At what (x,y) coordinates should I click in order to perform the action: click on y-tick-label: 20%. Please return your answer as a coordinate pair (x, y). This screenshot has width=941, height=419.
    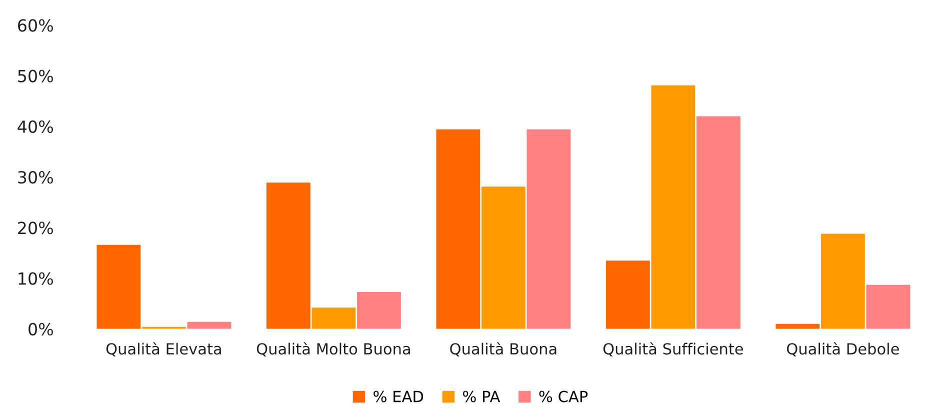
    Looking at the image, I should click on (35, 228).